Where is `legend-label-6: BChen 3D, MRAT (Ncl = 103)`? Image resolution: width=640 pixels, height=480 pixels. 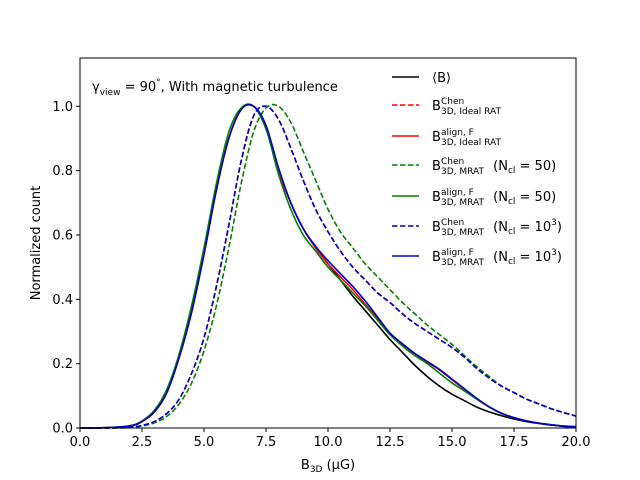
legend-label-6: BChen 3D, MRAT (Ncl = 103) is located at coordinates (497, 228).